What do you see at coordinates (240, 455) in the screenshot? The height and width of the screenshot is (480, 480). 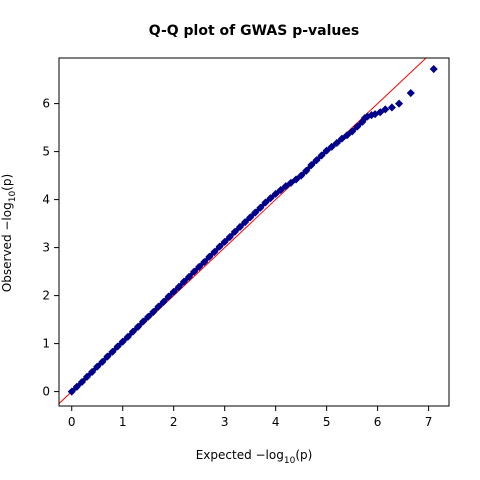 I see `x-axis-title-prefix: Expected −log` at bounding box center [240, 455].